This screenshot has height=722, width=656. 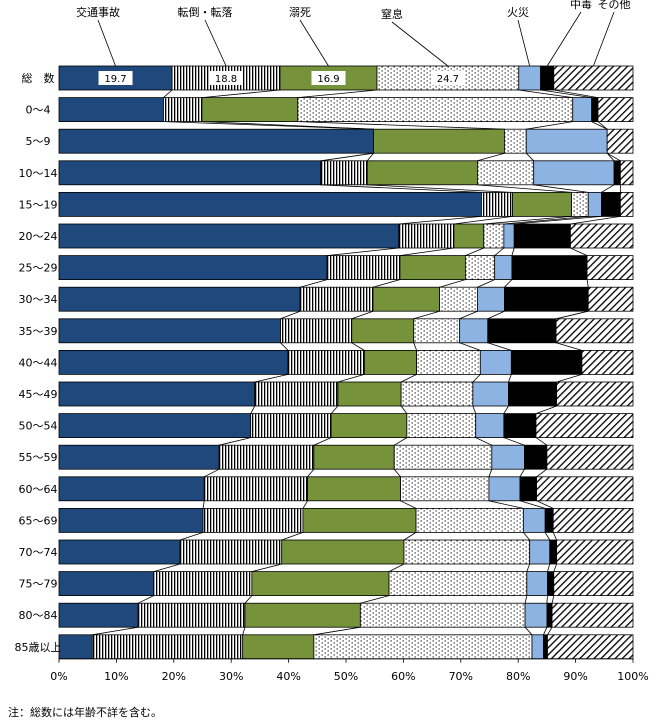 I want to click on legend-label: 交通事故, so click(x=98, y=12).